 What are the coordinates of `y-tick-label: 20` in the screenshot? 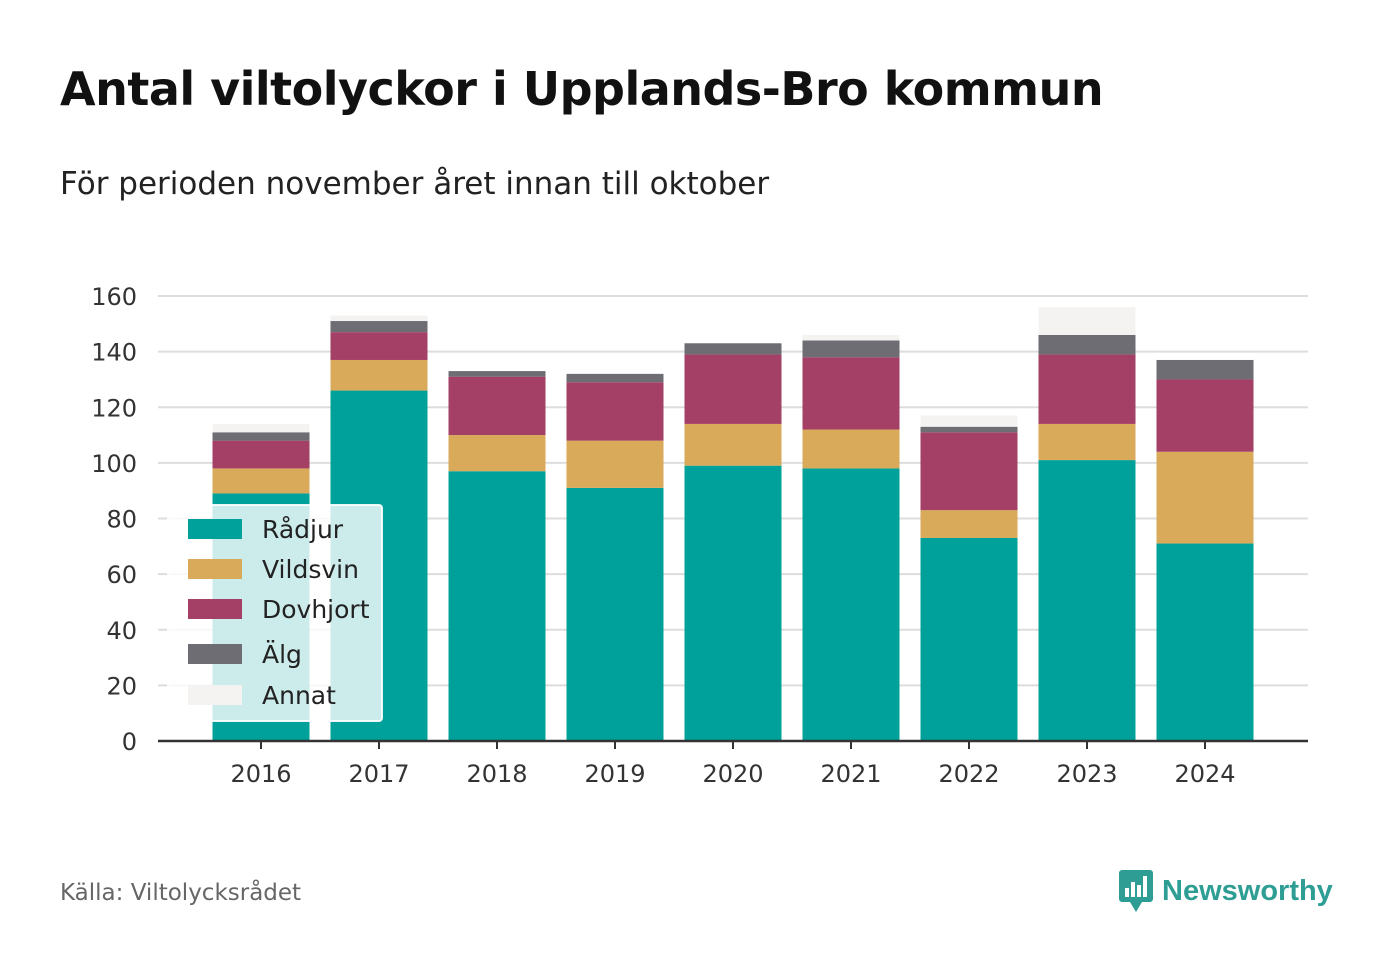 It's located at (121, 686).